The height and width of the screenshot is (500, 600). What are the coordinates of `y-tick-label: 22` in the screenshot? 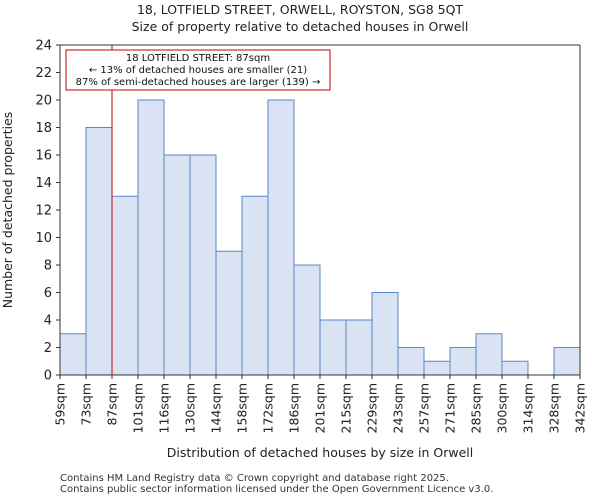 It's located at (43, 73).